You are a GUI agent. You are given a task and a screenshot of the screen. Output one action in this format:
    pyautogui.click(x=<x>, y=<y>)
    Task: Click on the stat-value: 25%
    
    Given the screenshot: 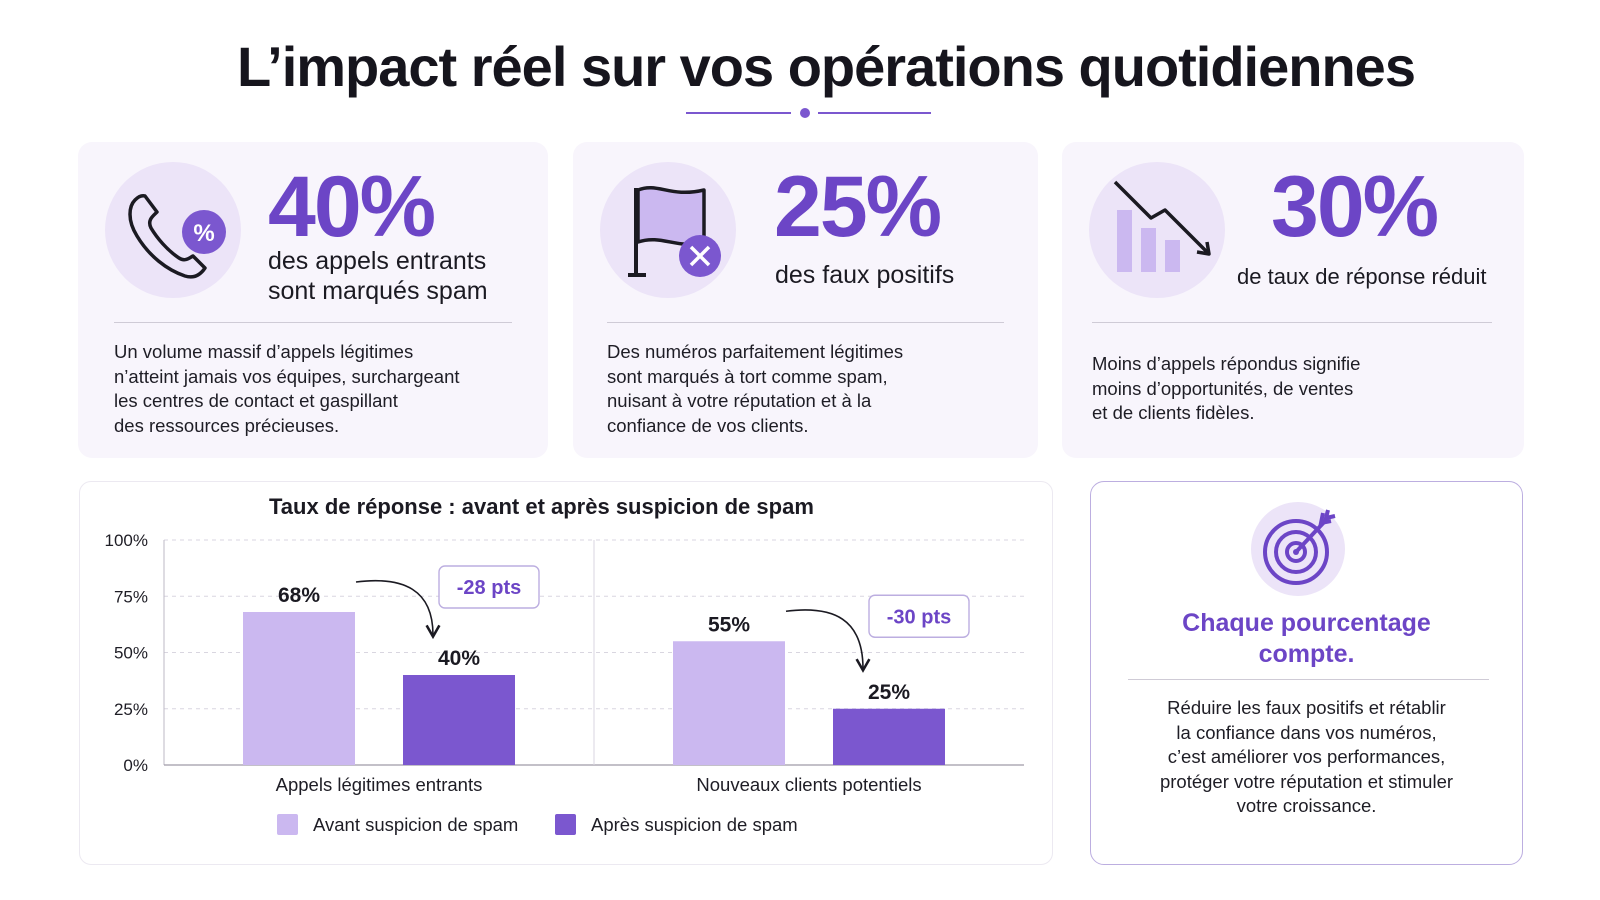 What is the action you would take?
    pyautogui.click(x=858, y=207)
    